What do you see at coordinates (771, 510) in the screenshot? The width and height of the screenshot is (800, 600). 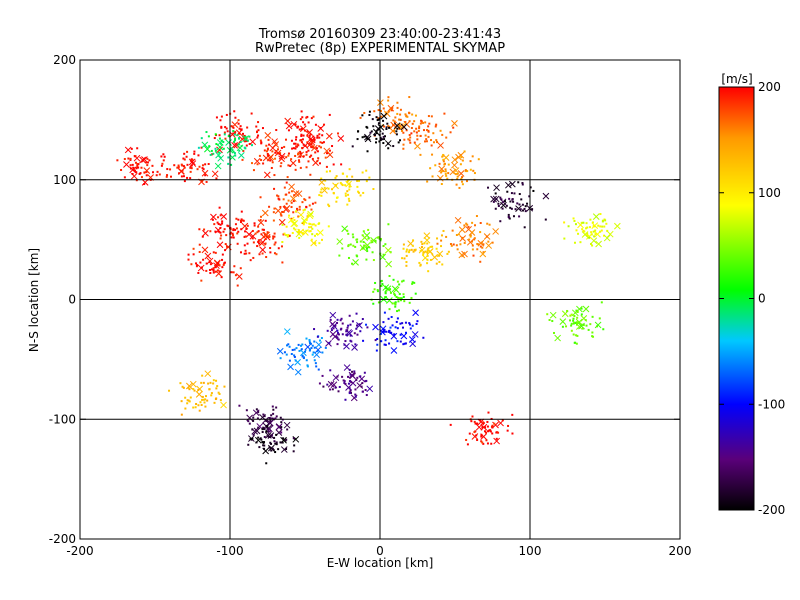 I see `colorbar-tick-label: -200` at bounding box center [771, 510].